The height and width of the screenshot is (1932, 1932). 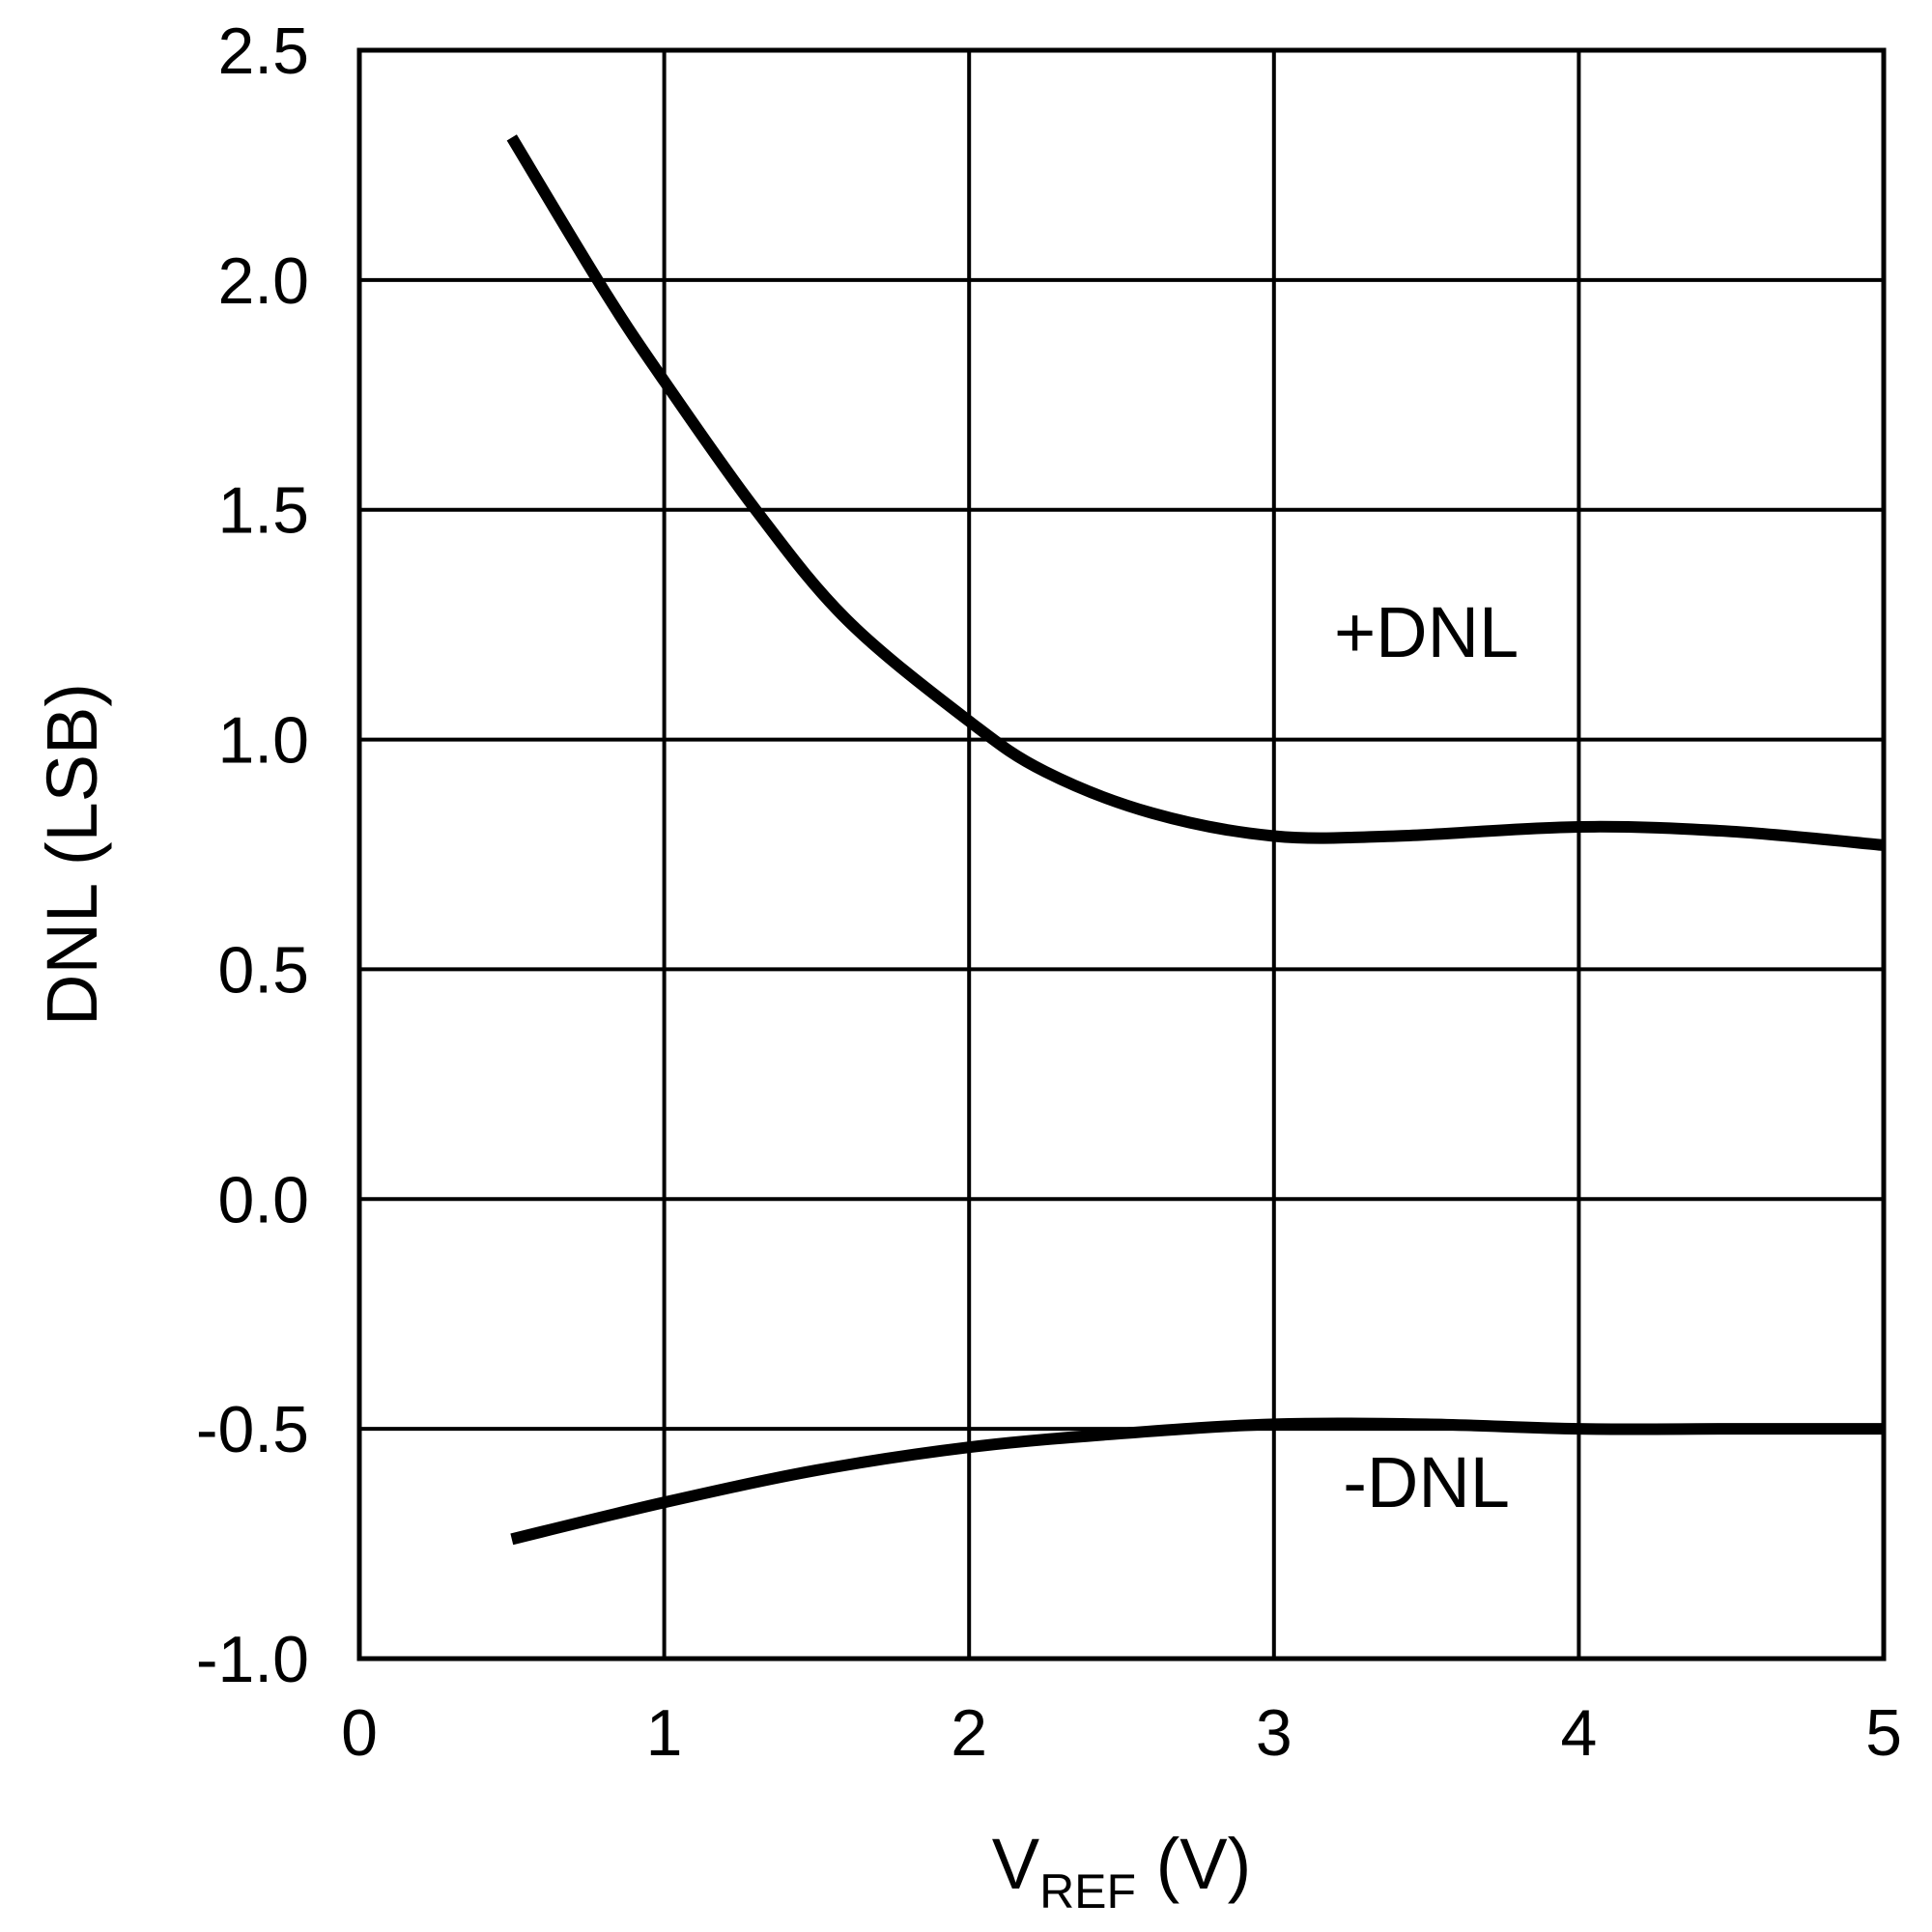 I want to click on y-tick-labels: -1.0 -0.5 0.0 0.5 1.0 1.5 2.0 2.5, so click(x=252, y=855).